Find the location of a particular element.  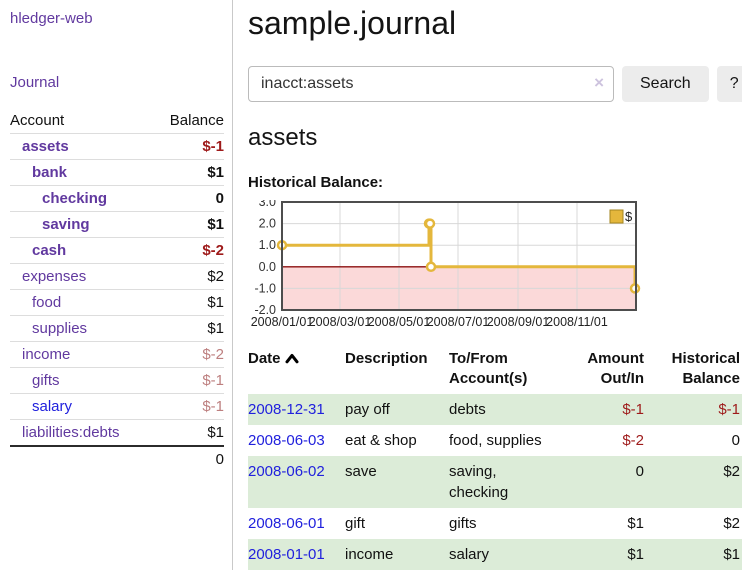

accounts-total-row: 0 is located at coordinates (117, 459).